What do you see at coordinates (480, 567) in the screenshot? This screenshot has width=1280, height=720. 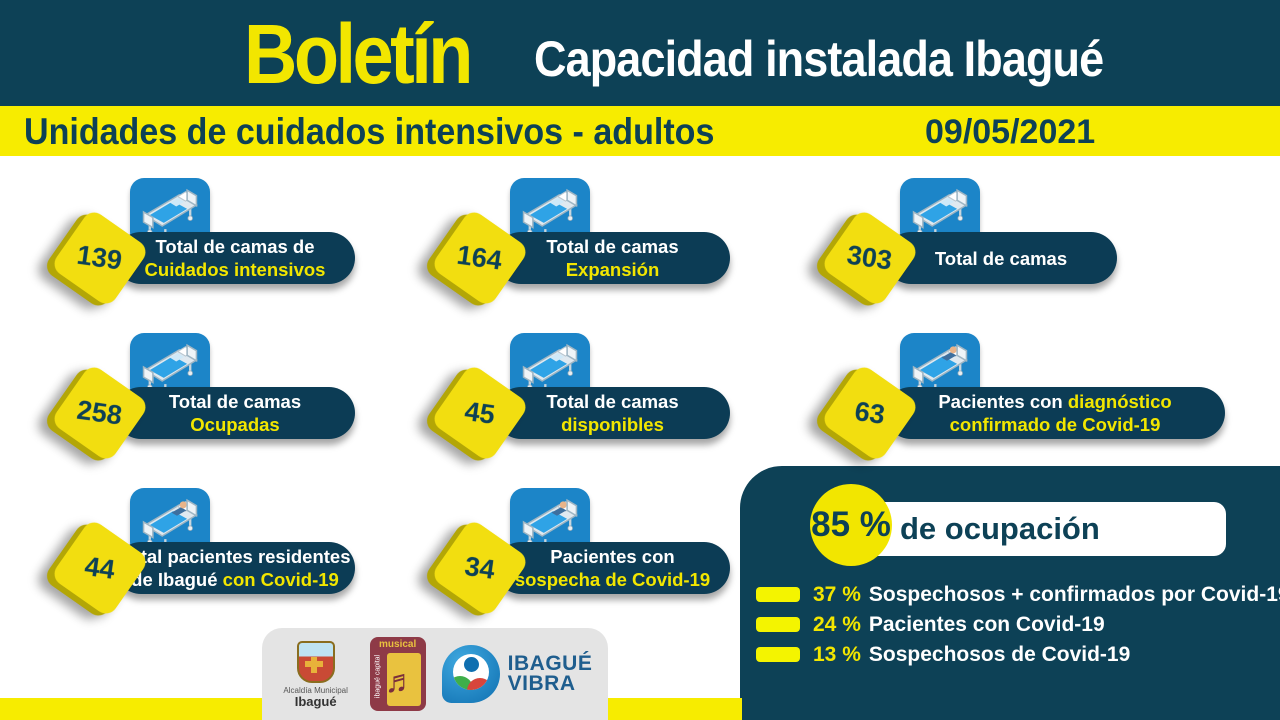 I see `stat-number: 34` at bounding box center [480, 567].